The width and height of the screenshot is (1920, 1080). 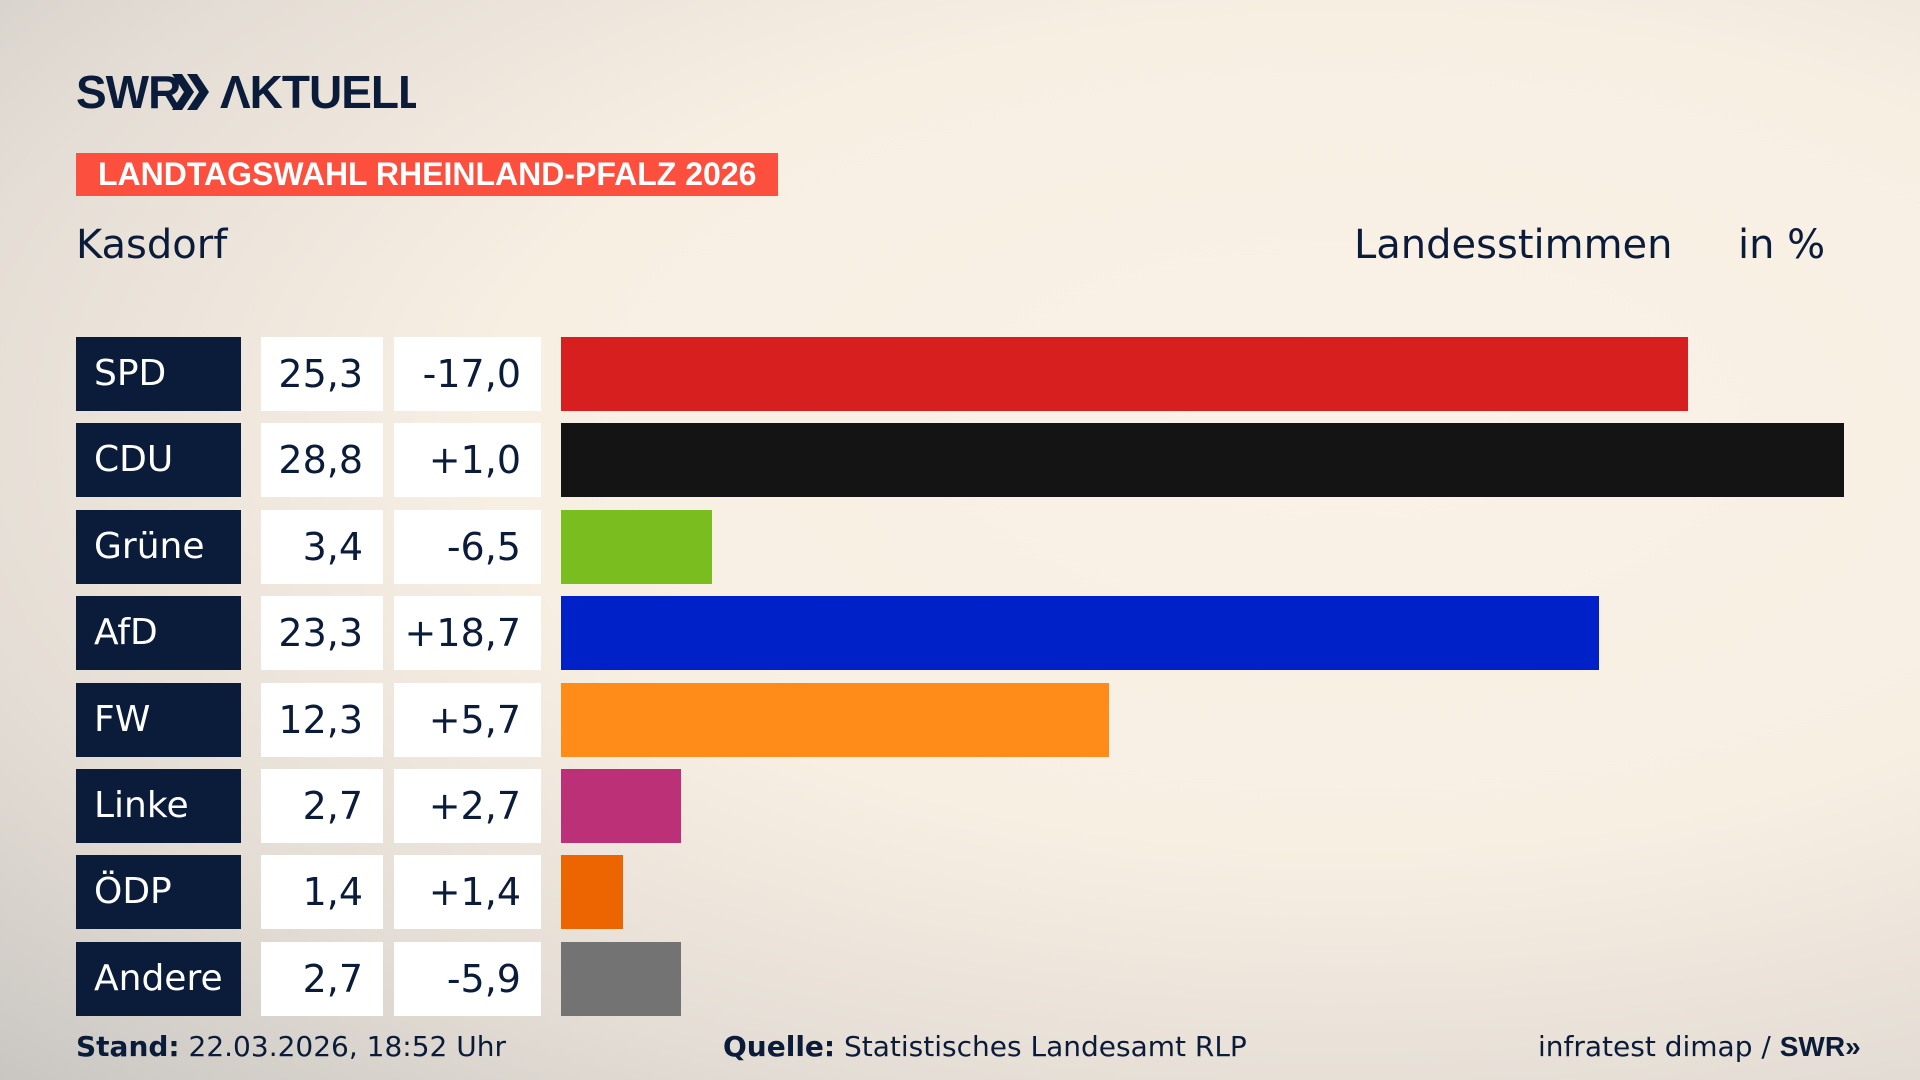 What do you see at coordinates (1782, 245) in the screenshot?
I see `unit-label: in %` at bounding box center [1782, 245].